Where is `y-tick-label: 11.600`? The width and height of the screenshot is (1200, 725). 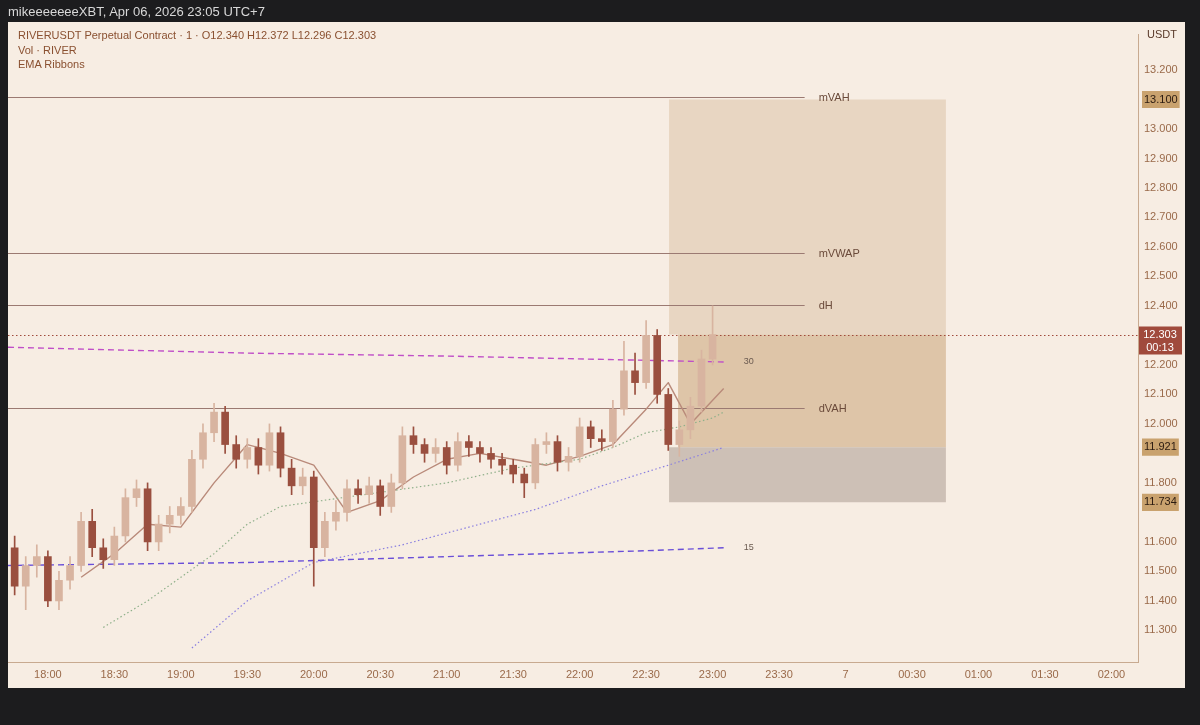
y-tick-label: 11.600 is located at coordinates (1160, 540).